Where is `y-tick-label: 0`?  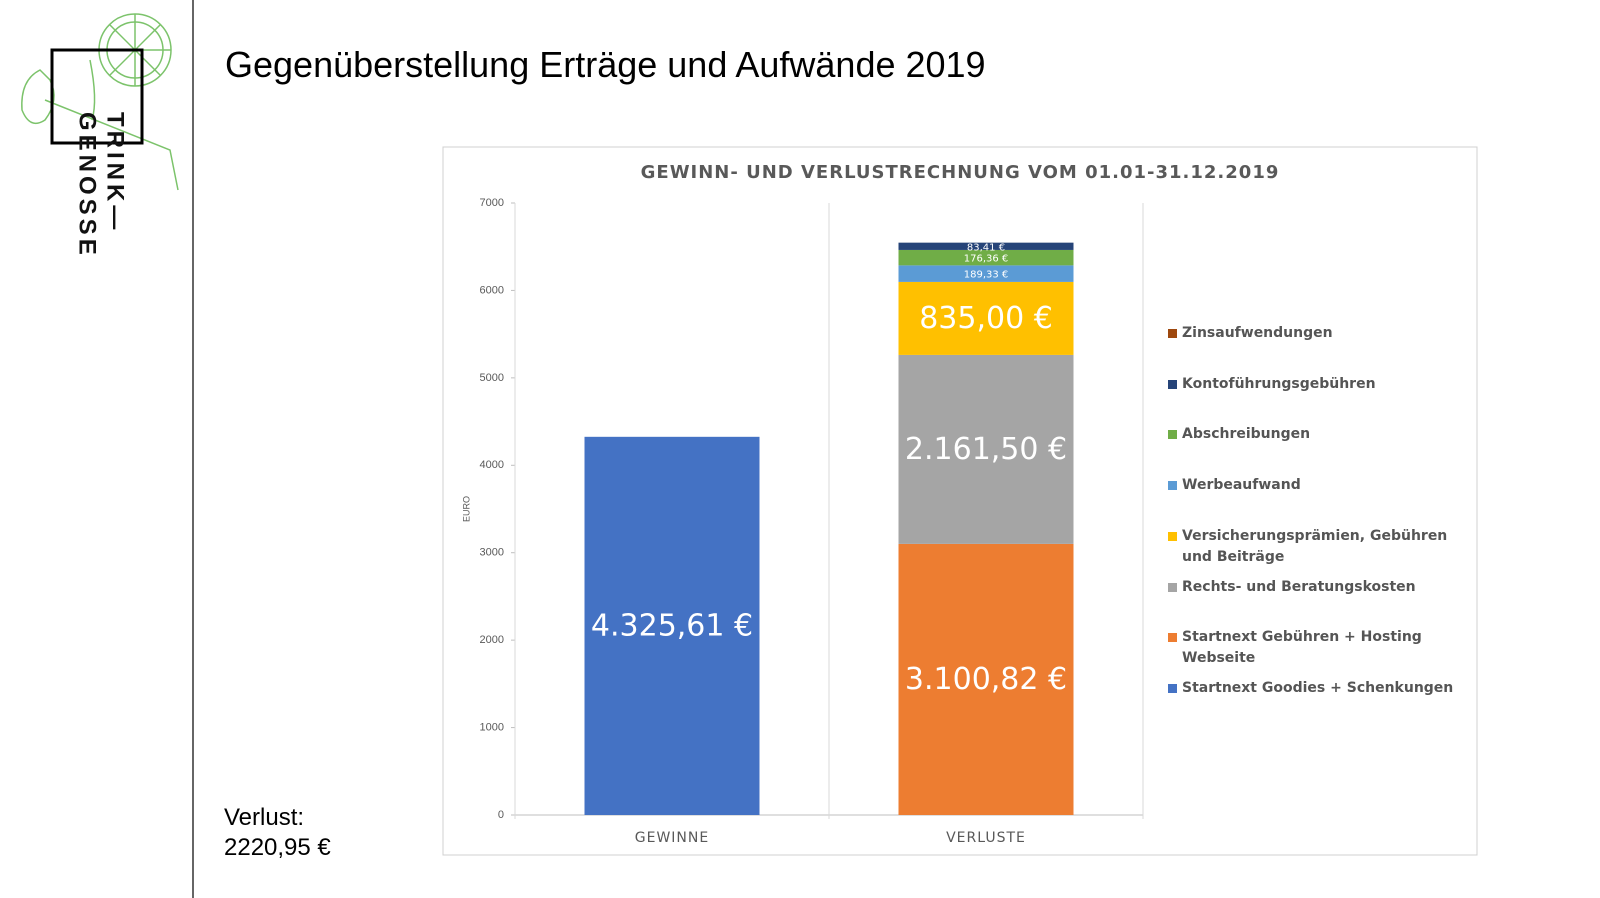
y-tick-label: 0 is located at coordinates (501, 815).